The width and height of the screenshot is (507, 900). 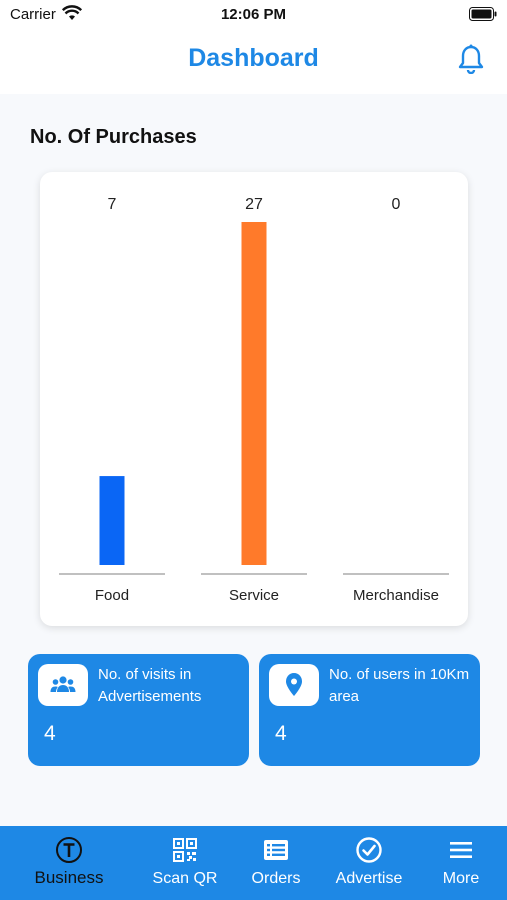 What do you see at coordinates (72, 12) in the screenshot?
I see `wifi-icon` at bounding box center [72, 12].